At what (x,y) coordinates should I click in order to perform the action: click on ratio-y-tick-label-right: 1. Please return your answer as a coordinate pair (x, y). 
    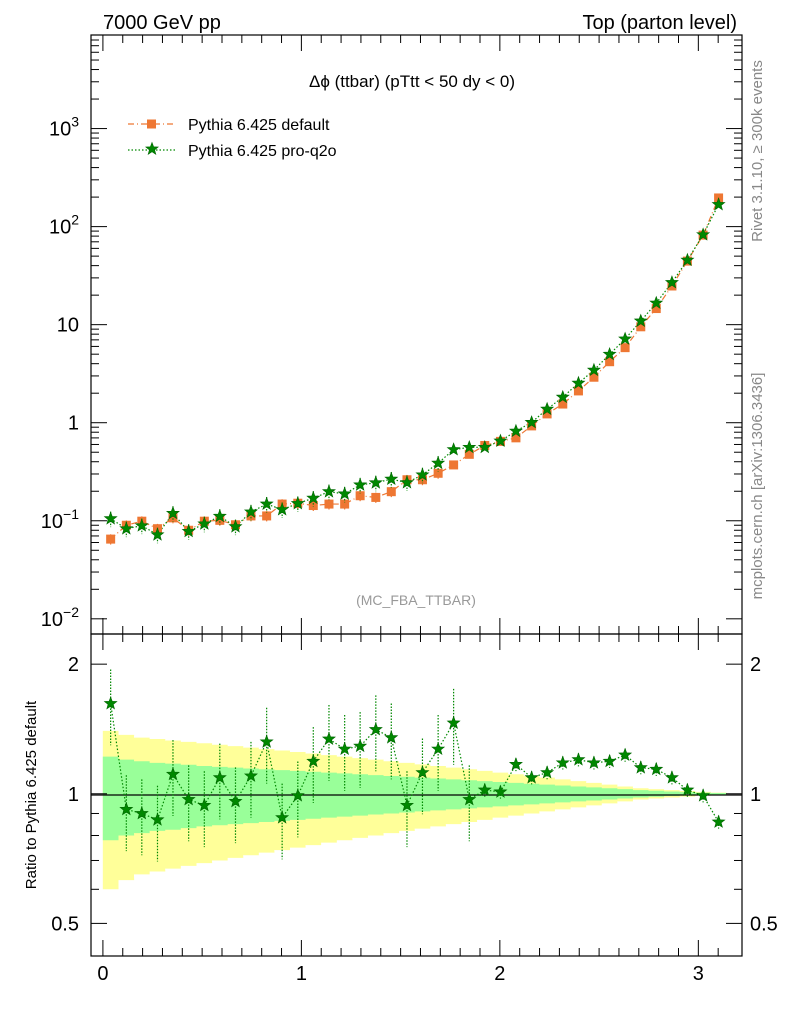
    Looking at the image, I should click on (755, 795).